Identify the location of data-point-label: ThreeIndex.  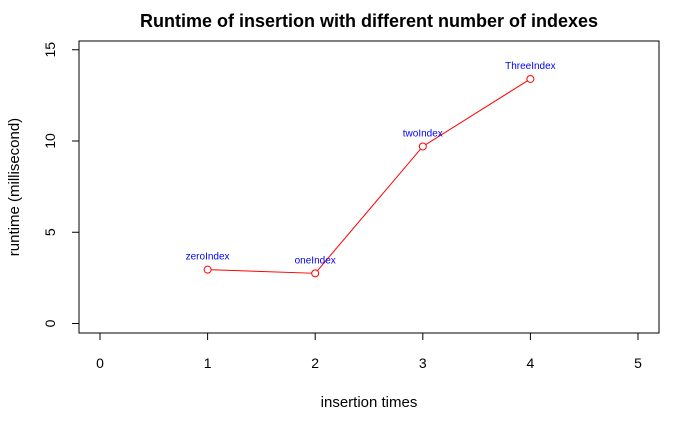
(530, 66).